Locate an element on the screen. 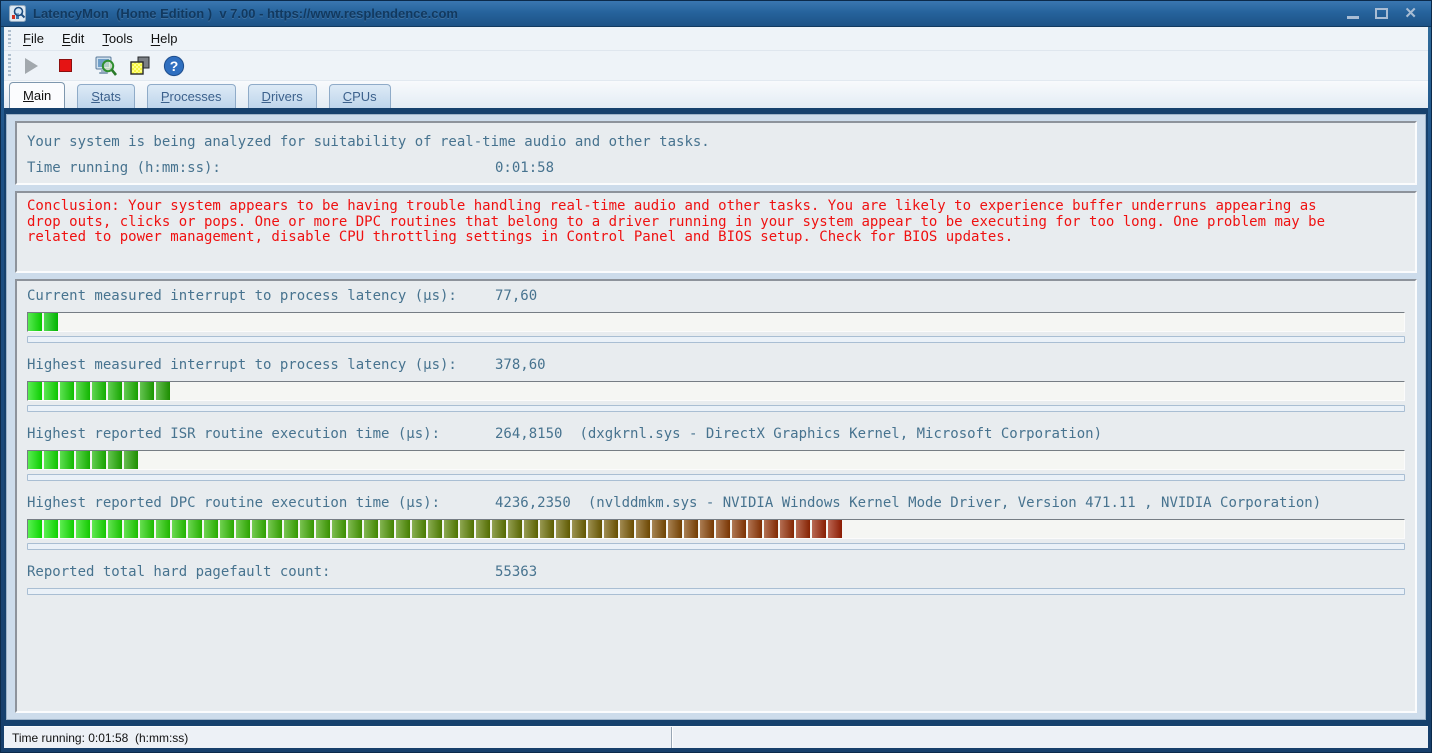  tab-drivers: Drivers is located at coordinates (282, 96).